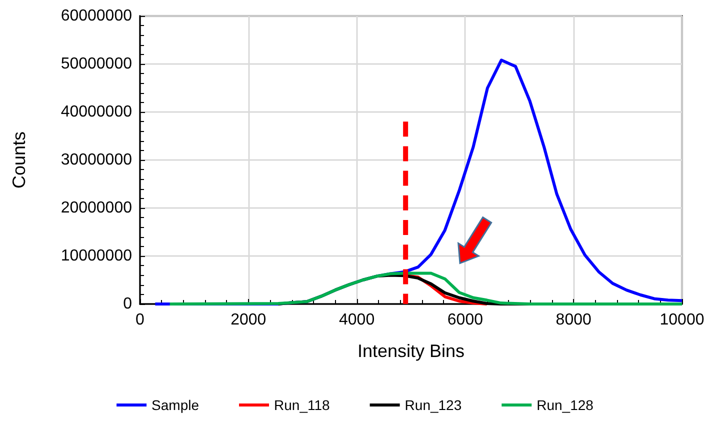 The width and height of the screenshot is (710, 423). I want to click on x-tick-label: 8000, so click(574, 320).